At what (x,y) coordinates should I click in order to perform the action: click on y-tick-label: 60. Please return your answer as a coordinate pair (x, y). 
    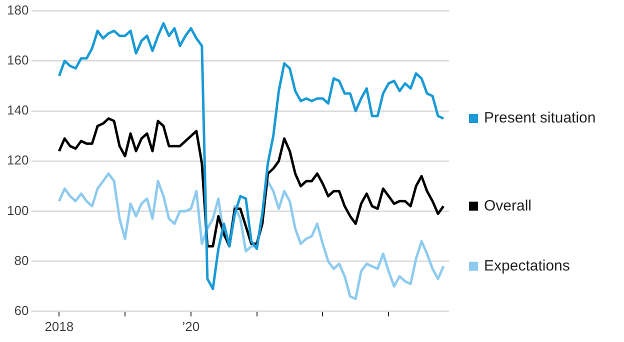
    Looking at the image, I should click on (21, 310).